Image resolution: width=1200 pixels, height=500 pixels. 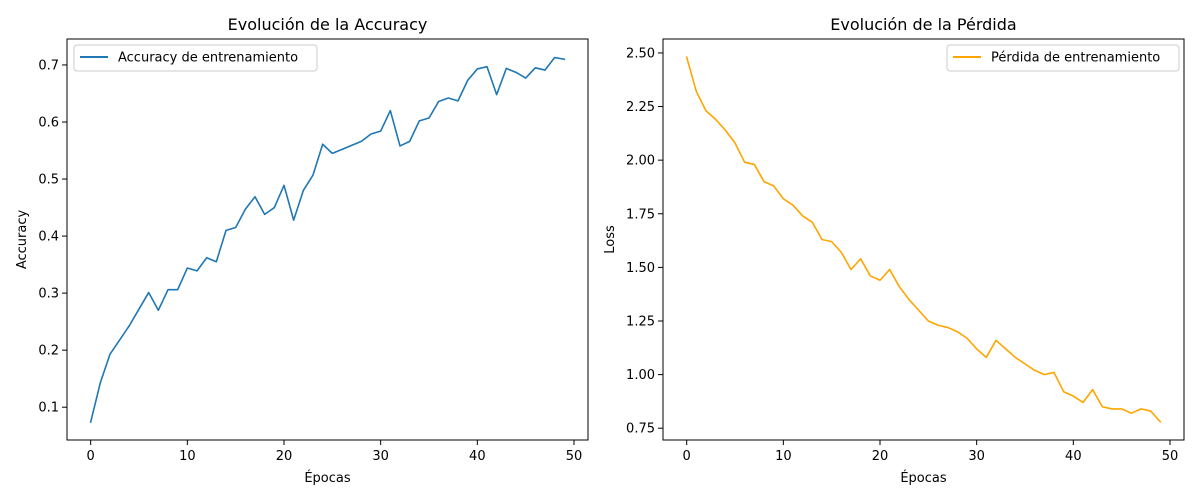 I want to click on accuracy-x-tick-label-0: 0, so click(x=91, y=456).